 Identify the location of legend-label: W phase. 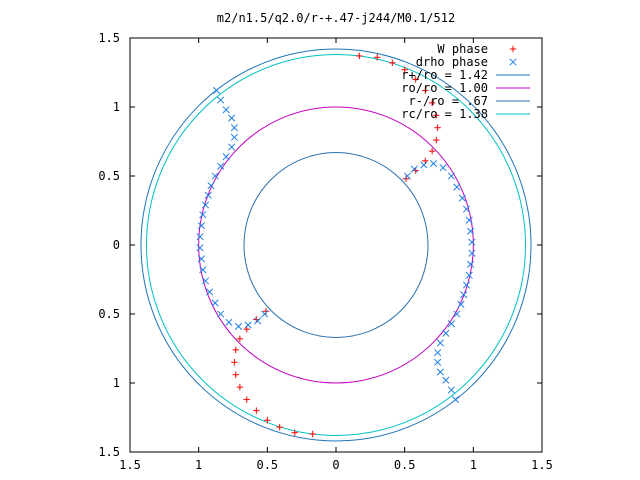
(462, 49).